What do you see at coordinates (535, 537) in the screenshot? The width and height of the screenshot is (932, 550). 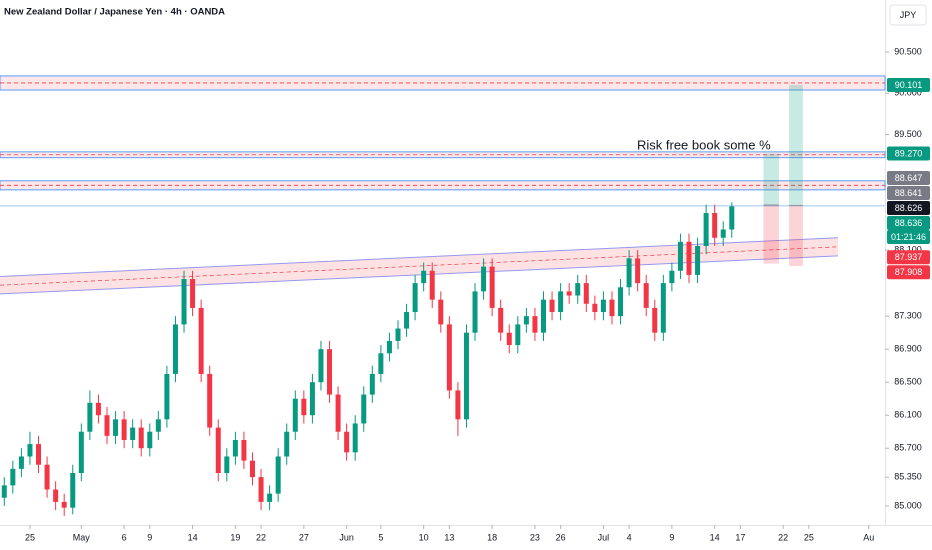 I see `x-tick-label: 23` at bounding box center [535, 537].